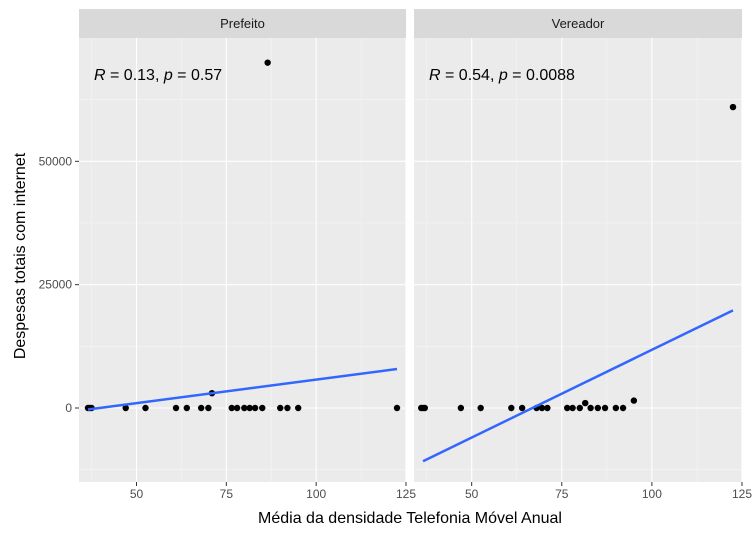 The height and width of the screenshot is (535, 752). What do you see at coordinates (56, 285) in the screenshot?
I see `y-tick-label: 25000` at bounding box center [56, 285].